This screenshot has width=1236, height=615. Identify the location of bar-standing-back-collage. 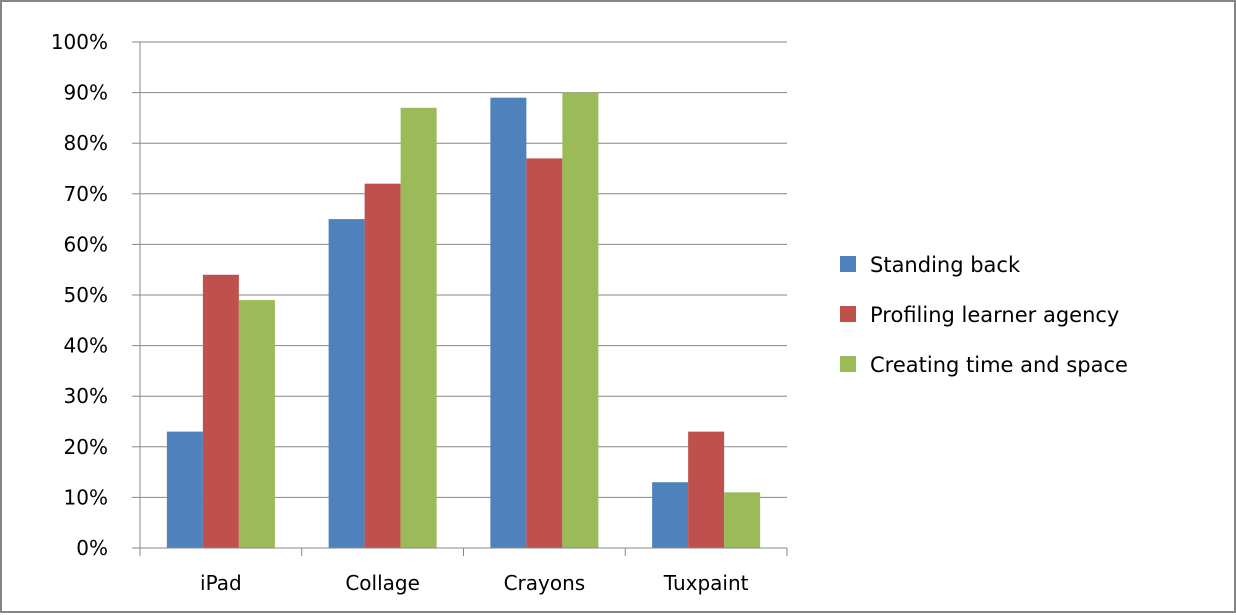
(346, 383).